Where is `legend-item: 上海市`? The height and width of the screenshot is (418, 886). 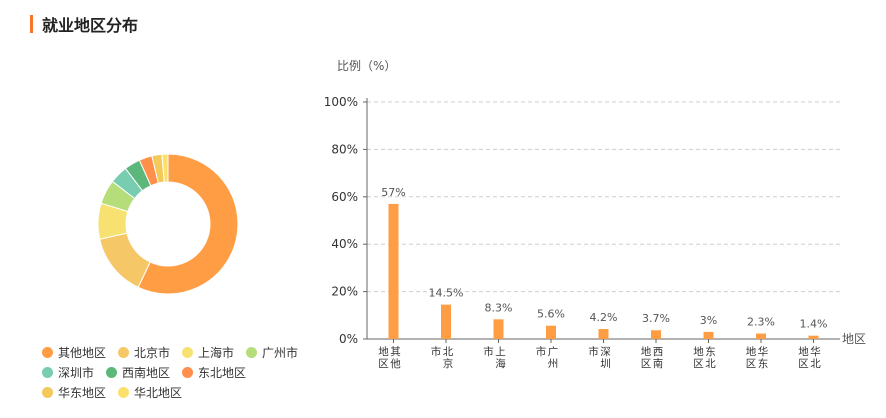 legend-item: 上海市 is located at coordinates (208, 352).